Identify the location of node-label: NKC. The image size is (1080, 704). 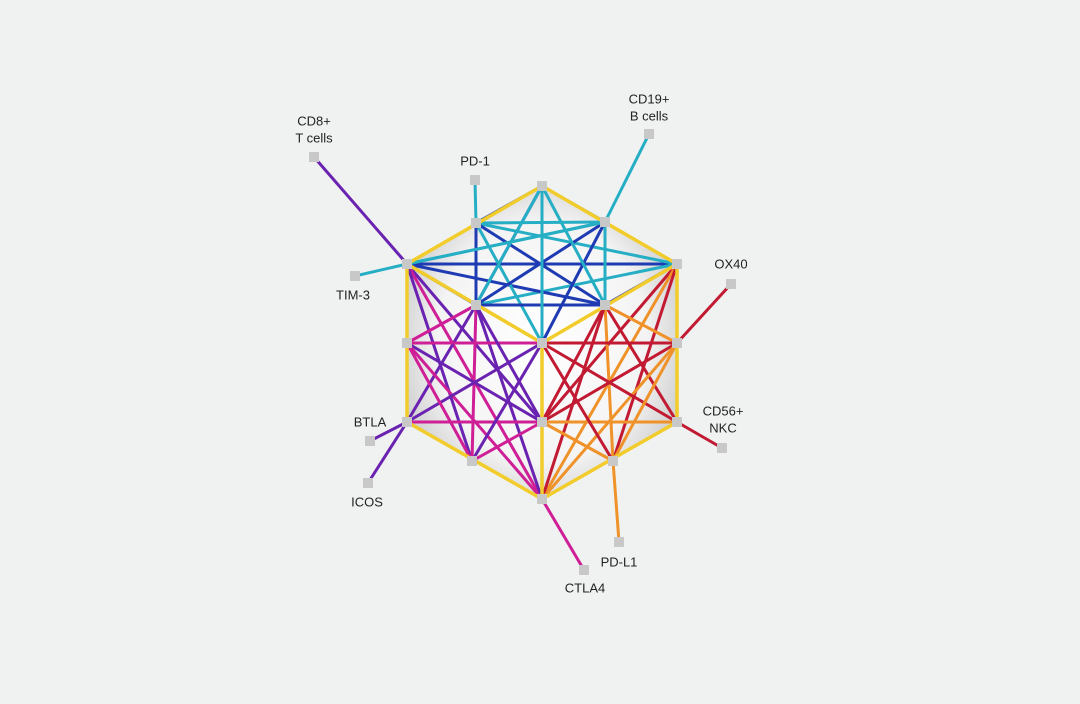
(722, 427).